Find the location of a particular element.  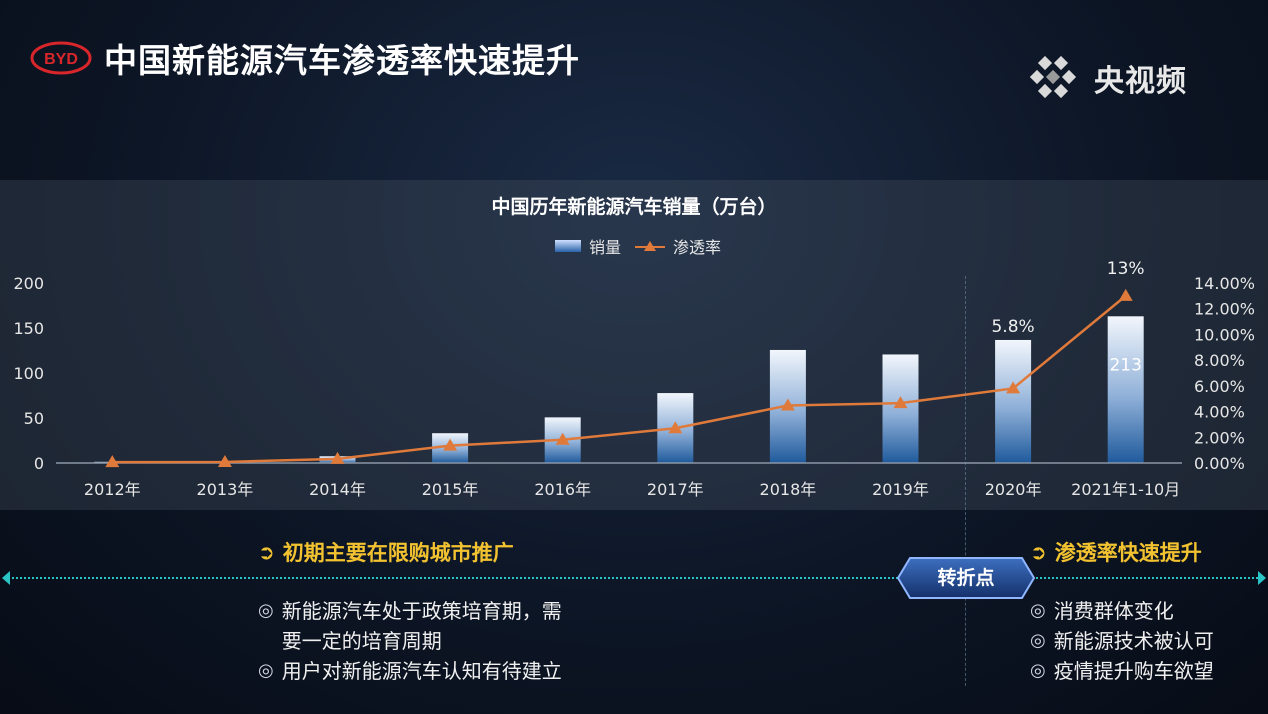

list-item: ◎ 消费群体变化 is located at coordinates (1122, 611).